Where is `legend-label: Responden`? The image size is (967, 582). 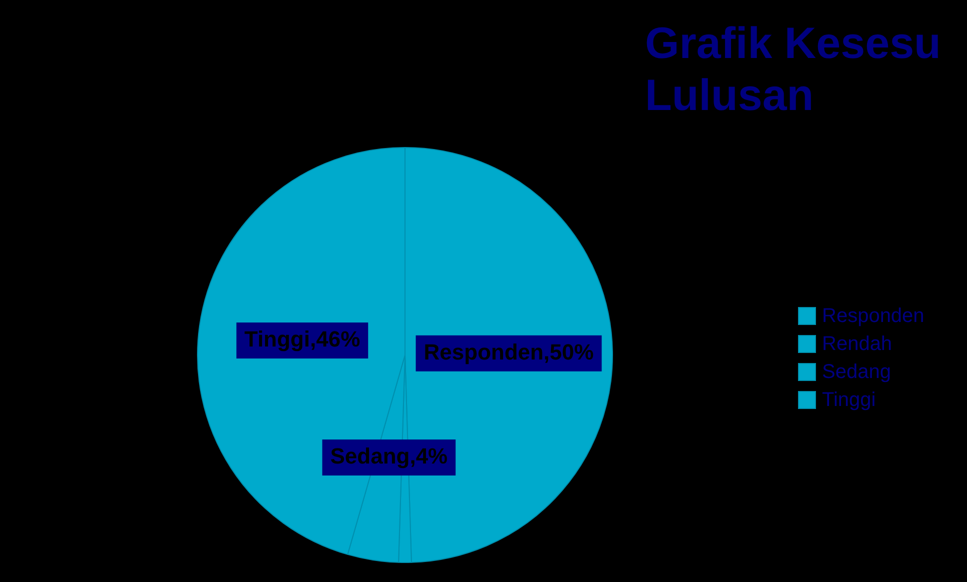
legend-label: Responden is located at coordinates (873, 316).